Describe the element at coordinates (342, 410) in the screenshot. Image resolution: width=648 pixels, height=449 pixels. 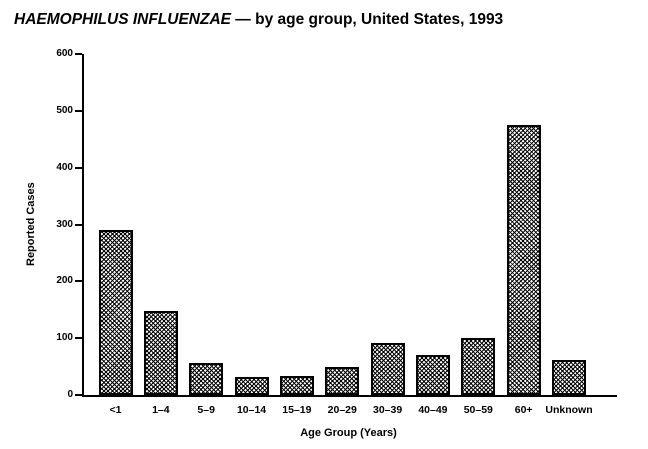
I see `x-tick-label: 20–29` at that location.